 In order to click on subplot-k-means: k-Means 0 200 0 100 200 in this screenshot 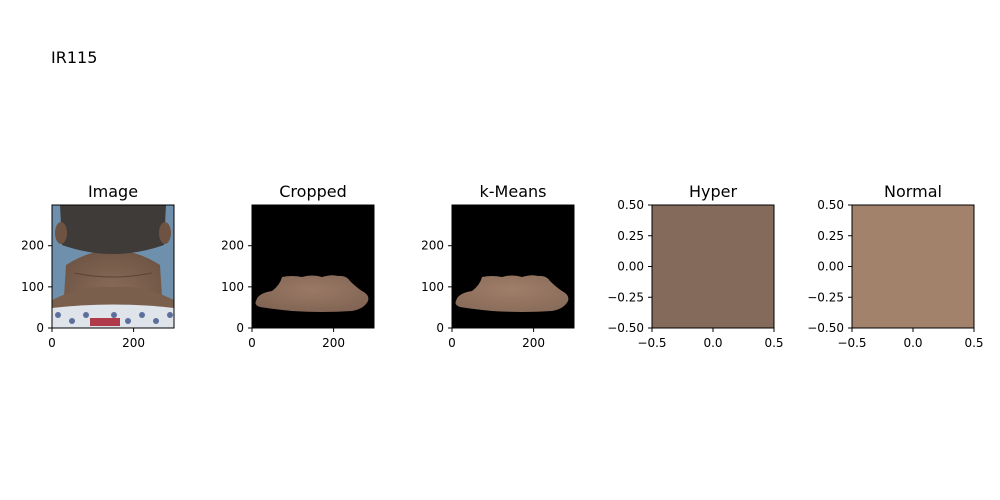, I will do `click(498, 266)`.